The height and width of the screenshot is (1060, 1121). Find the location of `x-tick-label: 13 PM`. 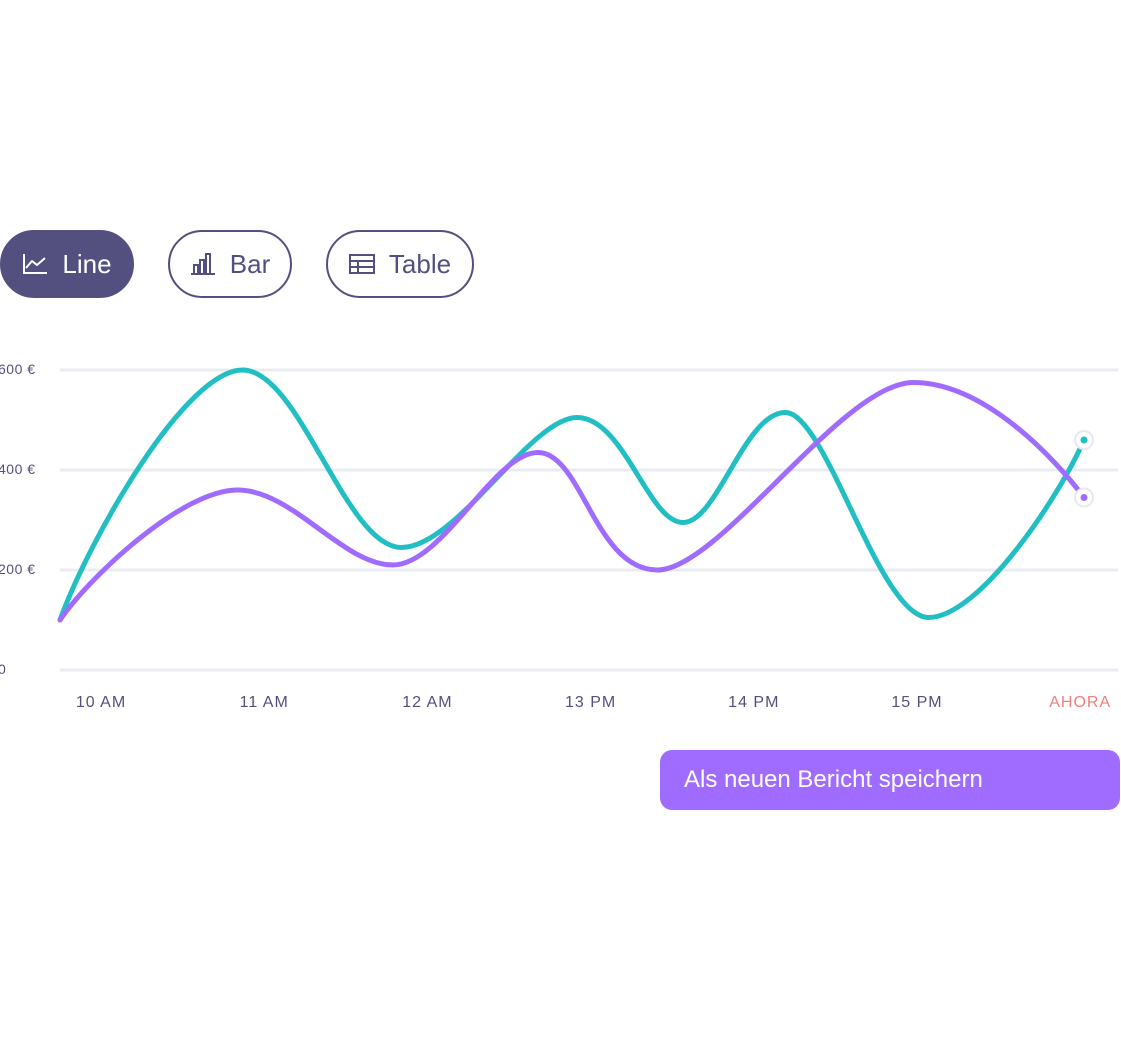

x-tick-label: 13 PM is located at coordinates (590, 702).